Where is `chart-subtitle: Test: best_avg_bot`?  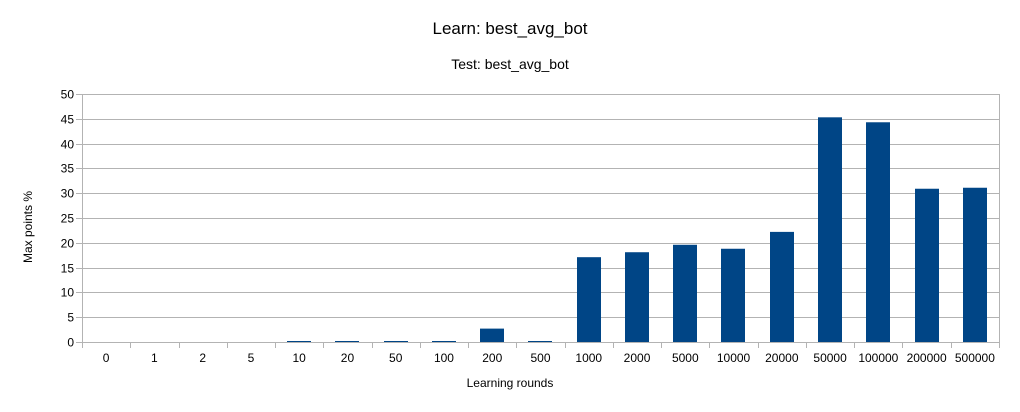 chart-subtitle: Test: best_avg_bot is located at coordinates (510, 64).